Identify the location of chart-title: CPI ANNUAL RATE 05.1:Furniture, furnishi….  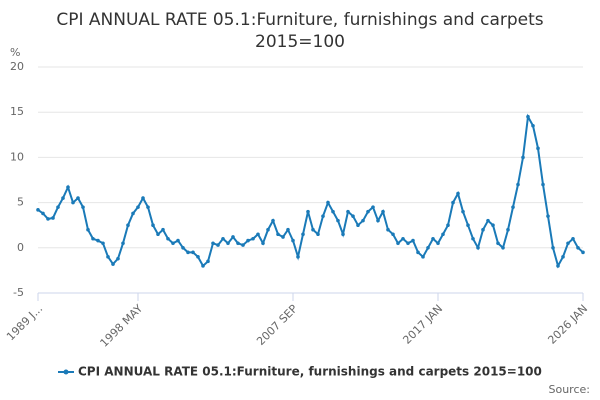
(299, 20).